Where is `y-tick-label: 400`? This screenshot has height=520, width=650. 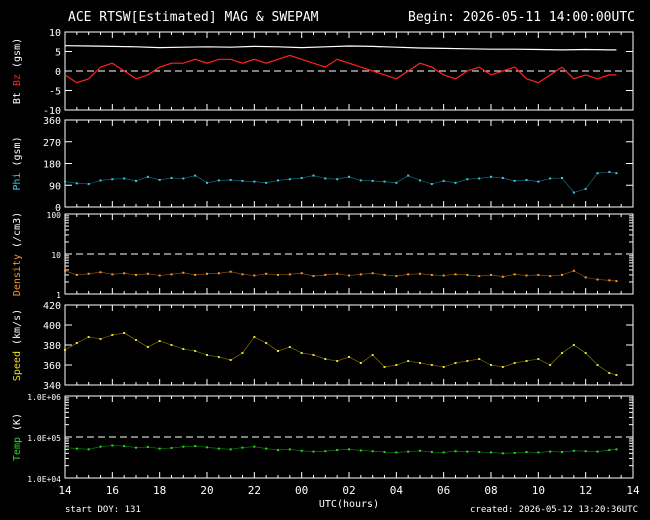 y-tick-label: 400 is located at coordinates (52, 326).